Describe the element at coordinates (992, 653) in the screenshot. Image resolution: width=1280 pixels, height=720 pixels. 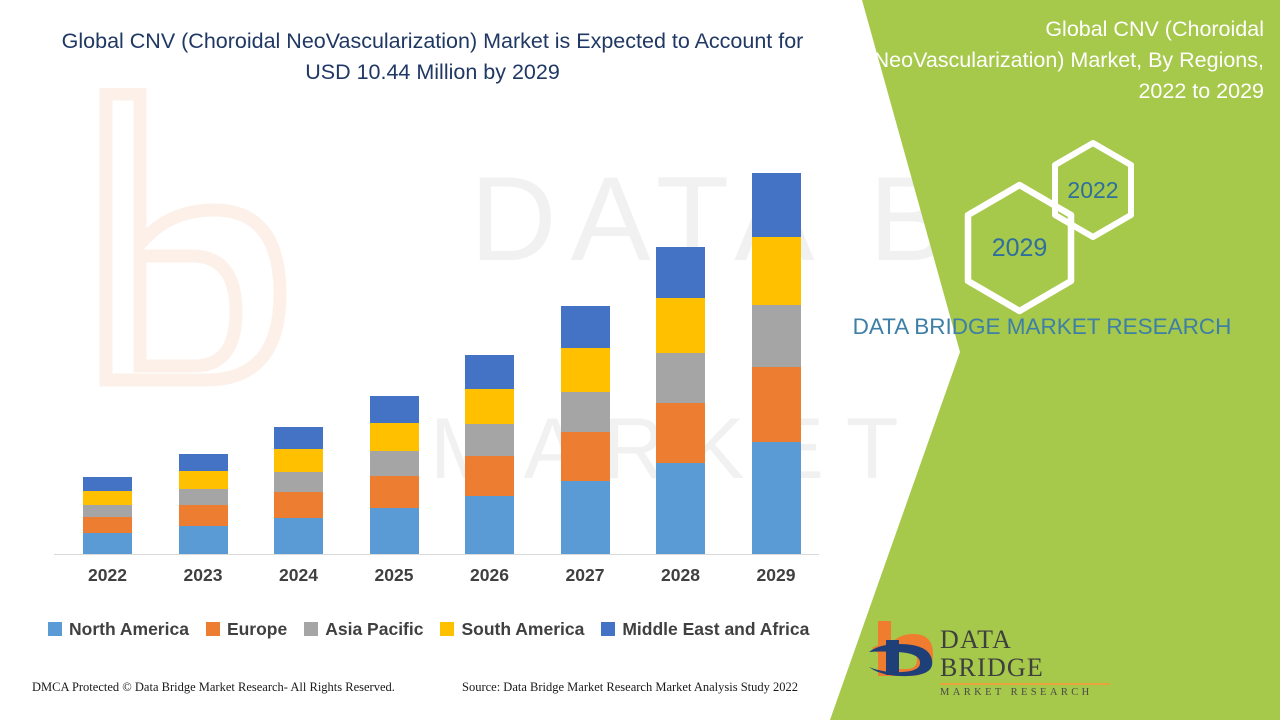
I see `logo-wordmark-top: DATA BRIDGE` at that location.